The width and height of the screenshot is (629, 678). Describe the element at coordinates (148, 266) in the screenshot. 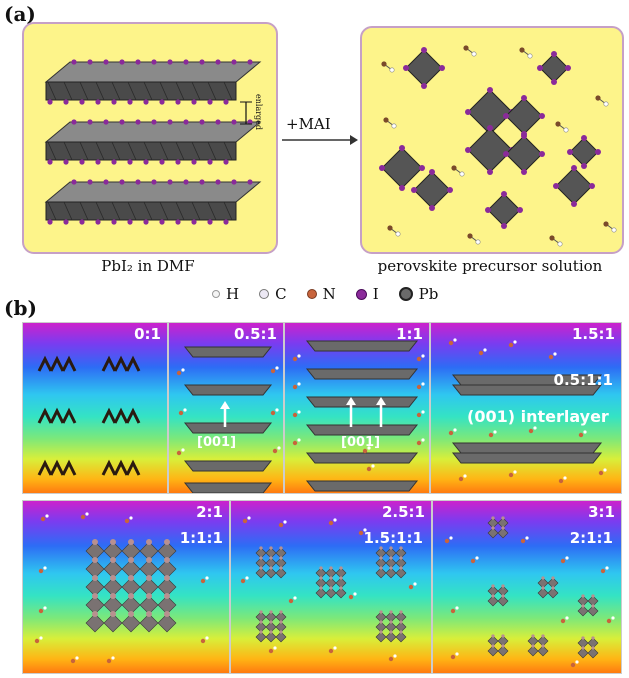

I see `left-caption: PbI₂ in DMF` at that location.